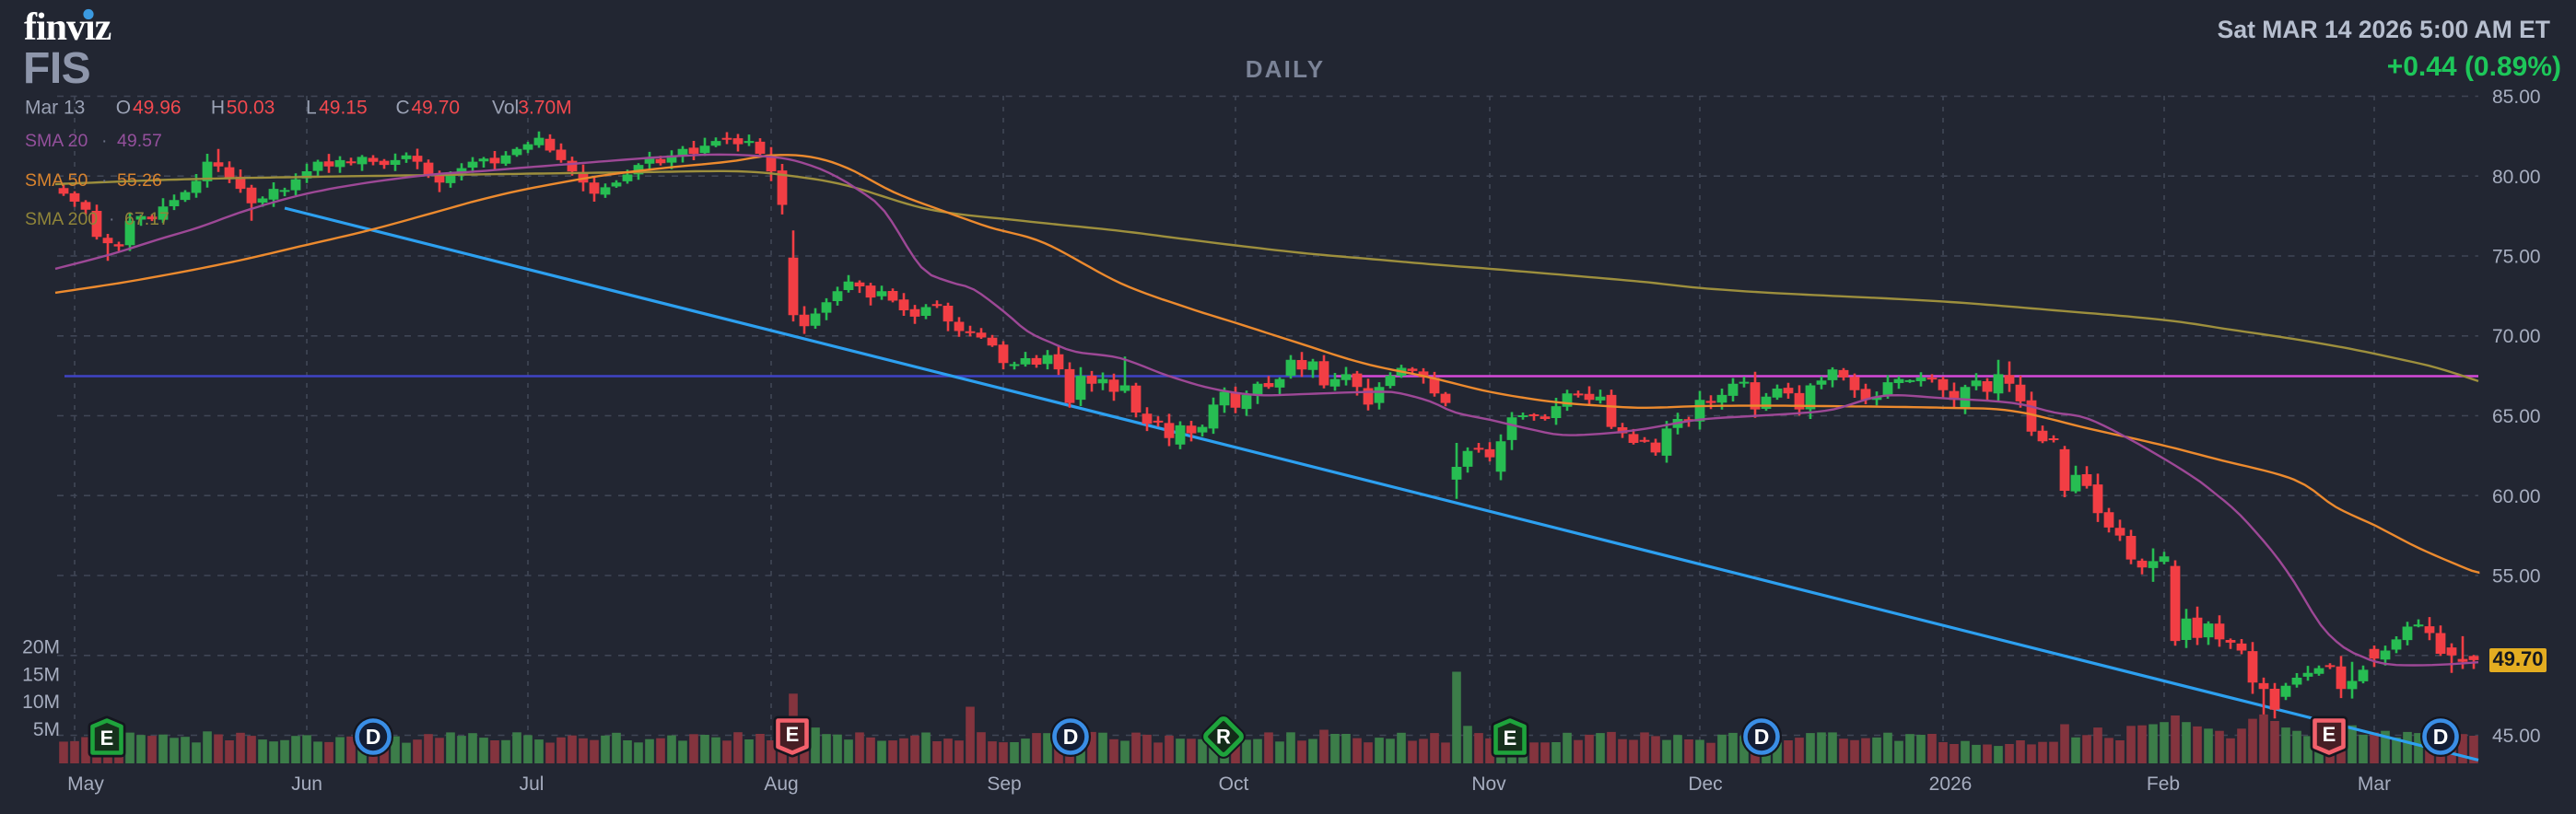 The height and width of the screenshot is (814, 2576). Describe the element at coordinates (147, 219) in the screenshot. I see `svg-text: 67.17` at that location.